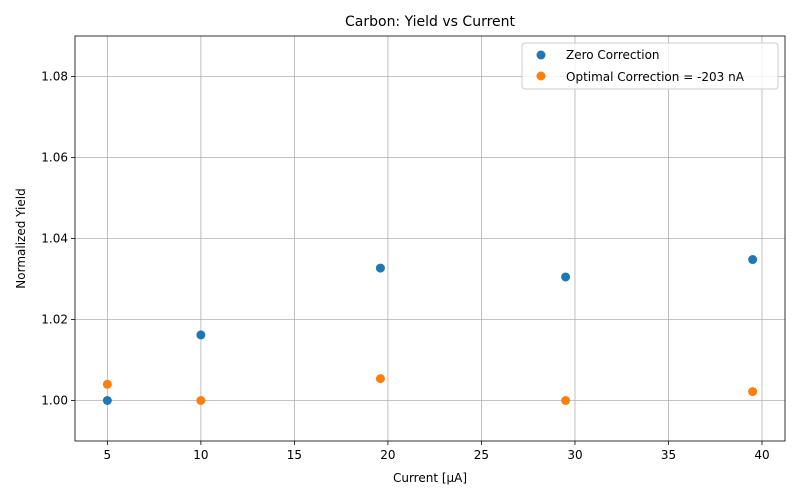 Image resolution: width=800 pixels, height=500 pixels. Describe the element at coordinates (541, 55) in the screenshot. I see `legend-marker-zero-correction` at that location.